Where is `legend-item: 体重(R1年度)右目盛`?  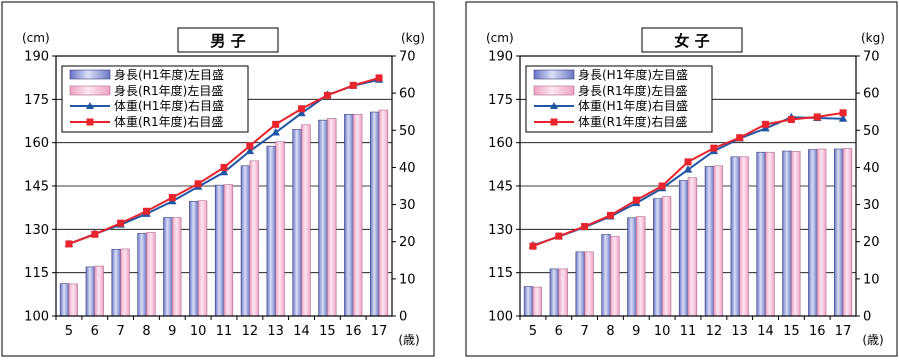
legend-item: 体重(R1年度)右目盛 is located at coordinates (610, 121).